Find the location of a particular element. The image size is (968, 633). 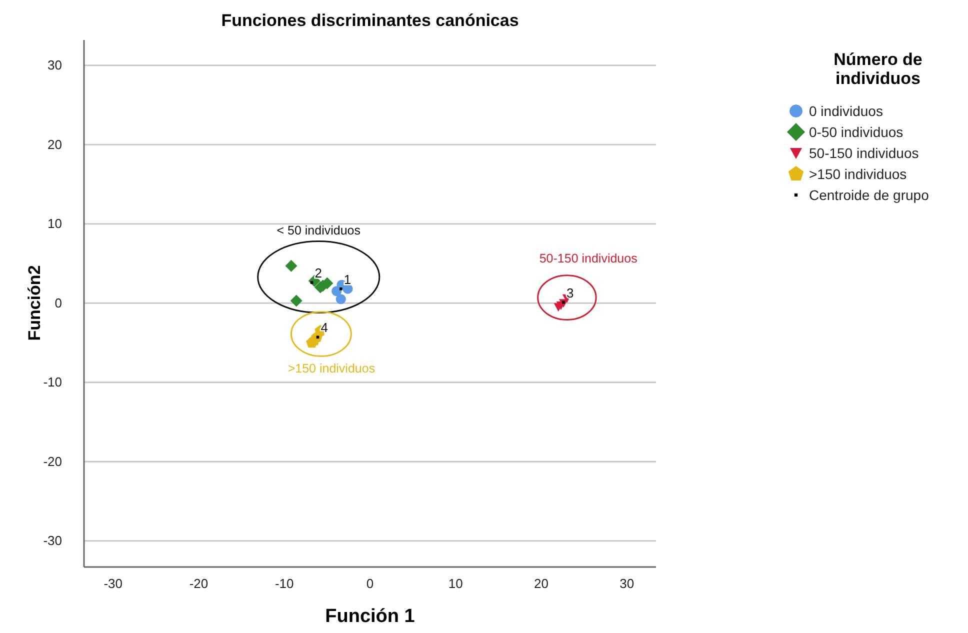

legend-label: >150 individuos is located at coordinates (858, 174).